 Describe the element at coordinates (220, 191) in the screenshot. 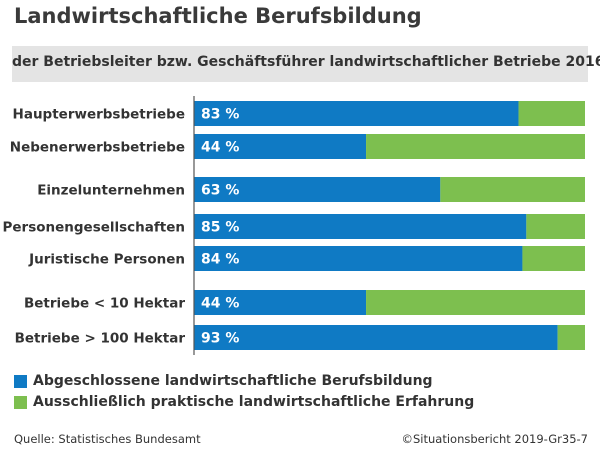

I see `data-label-2: 63 %` at that location.